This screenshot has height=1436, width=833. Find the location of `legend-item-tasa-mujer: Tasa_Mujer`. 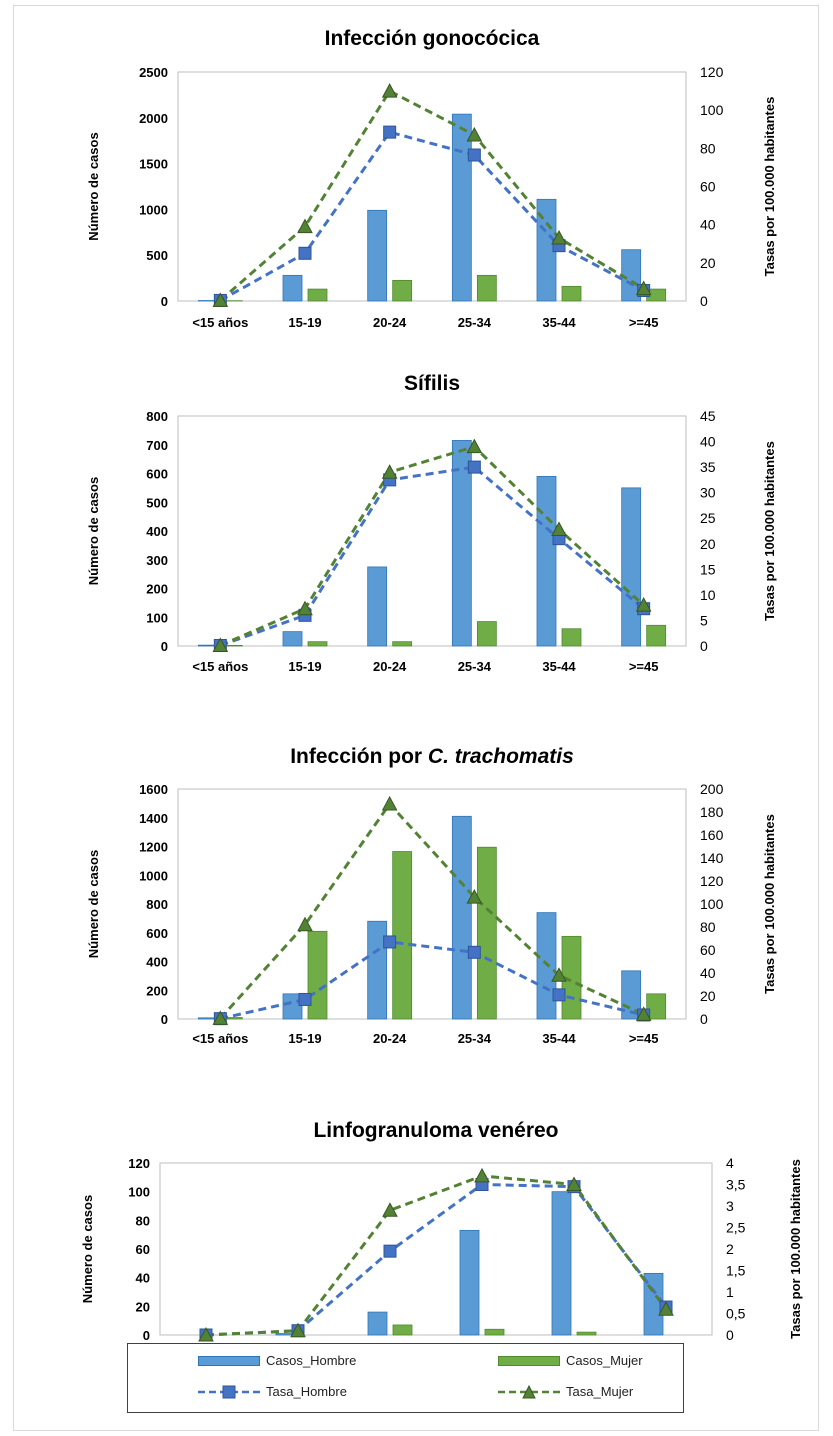

legend-item-tasa-mujer: Tasa_Mujer is located at coordinates (565, 1391).